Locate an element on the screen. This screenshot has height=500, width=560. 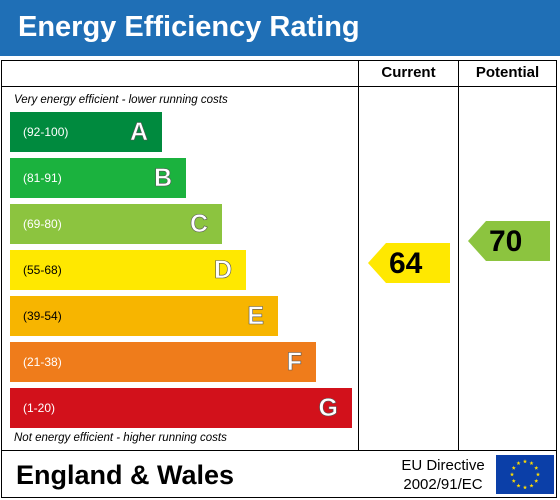
band-f-range: (21-38) is located at coordinates (42, 362).